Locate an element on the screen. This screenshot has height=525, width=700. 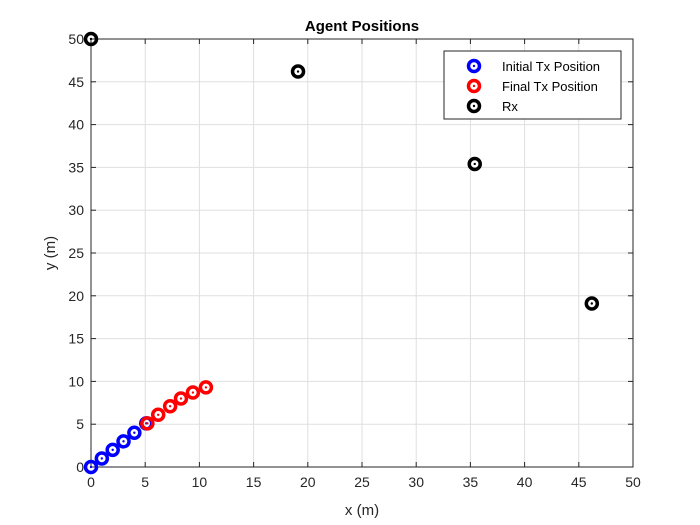
y-tick-label: 5 is located at coordinates (80, 424).